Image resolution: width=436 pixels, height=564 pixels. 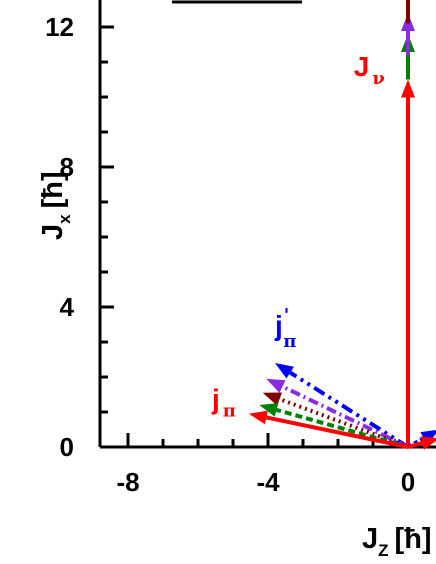 I want to click on y-tick-label: 4, so click(x=67, y=307).